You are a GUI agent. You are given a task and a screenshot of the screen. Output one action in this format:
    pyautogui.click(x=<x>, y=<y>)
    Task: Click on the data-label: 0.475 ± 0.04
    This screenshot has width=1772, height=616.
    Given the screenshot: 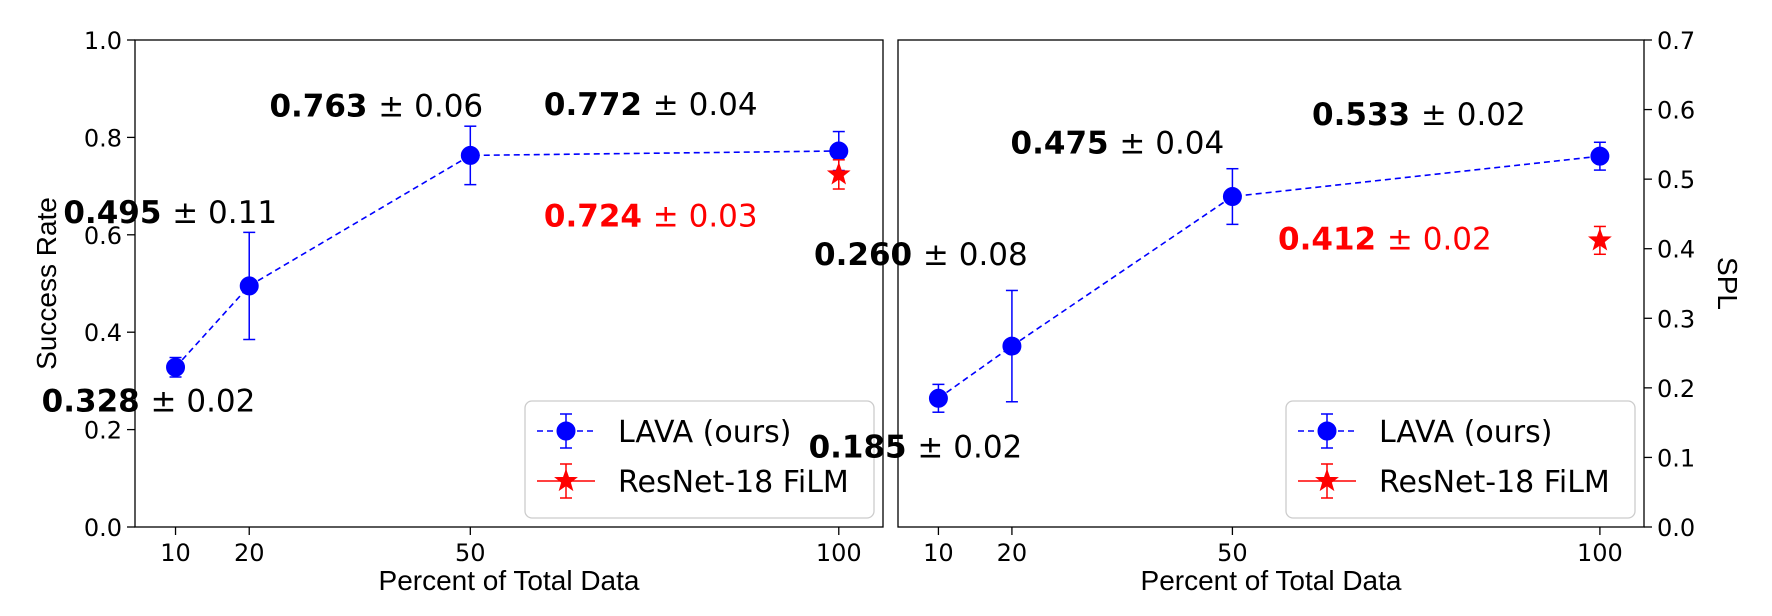 What is the action you would take?
    pyautogui.click(x=1118, y=144)
    